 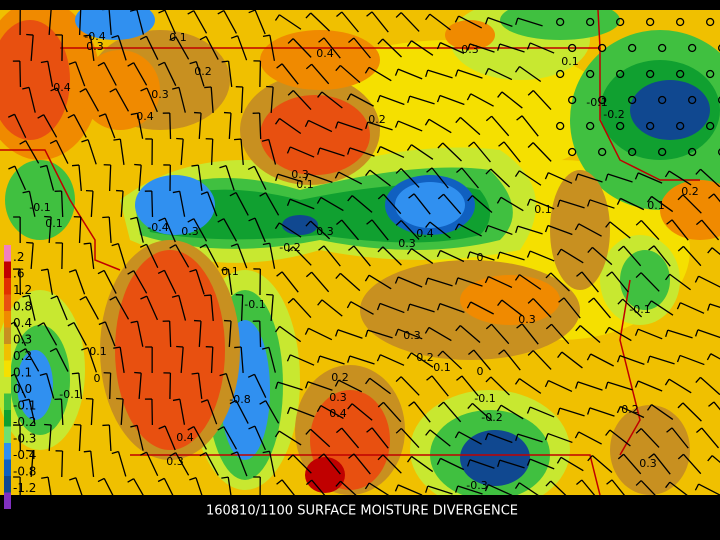 I want to click on contour-label: -0.3, so click(x=476, y=485).